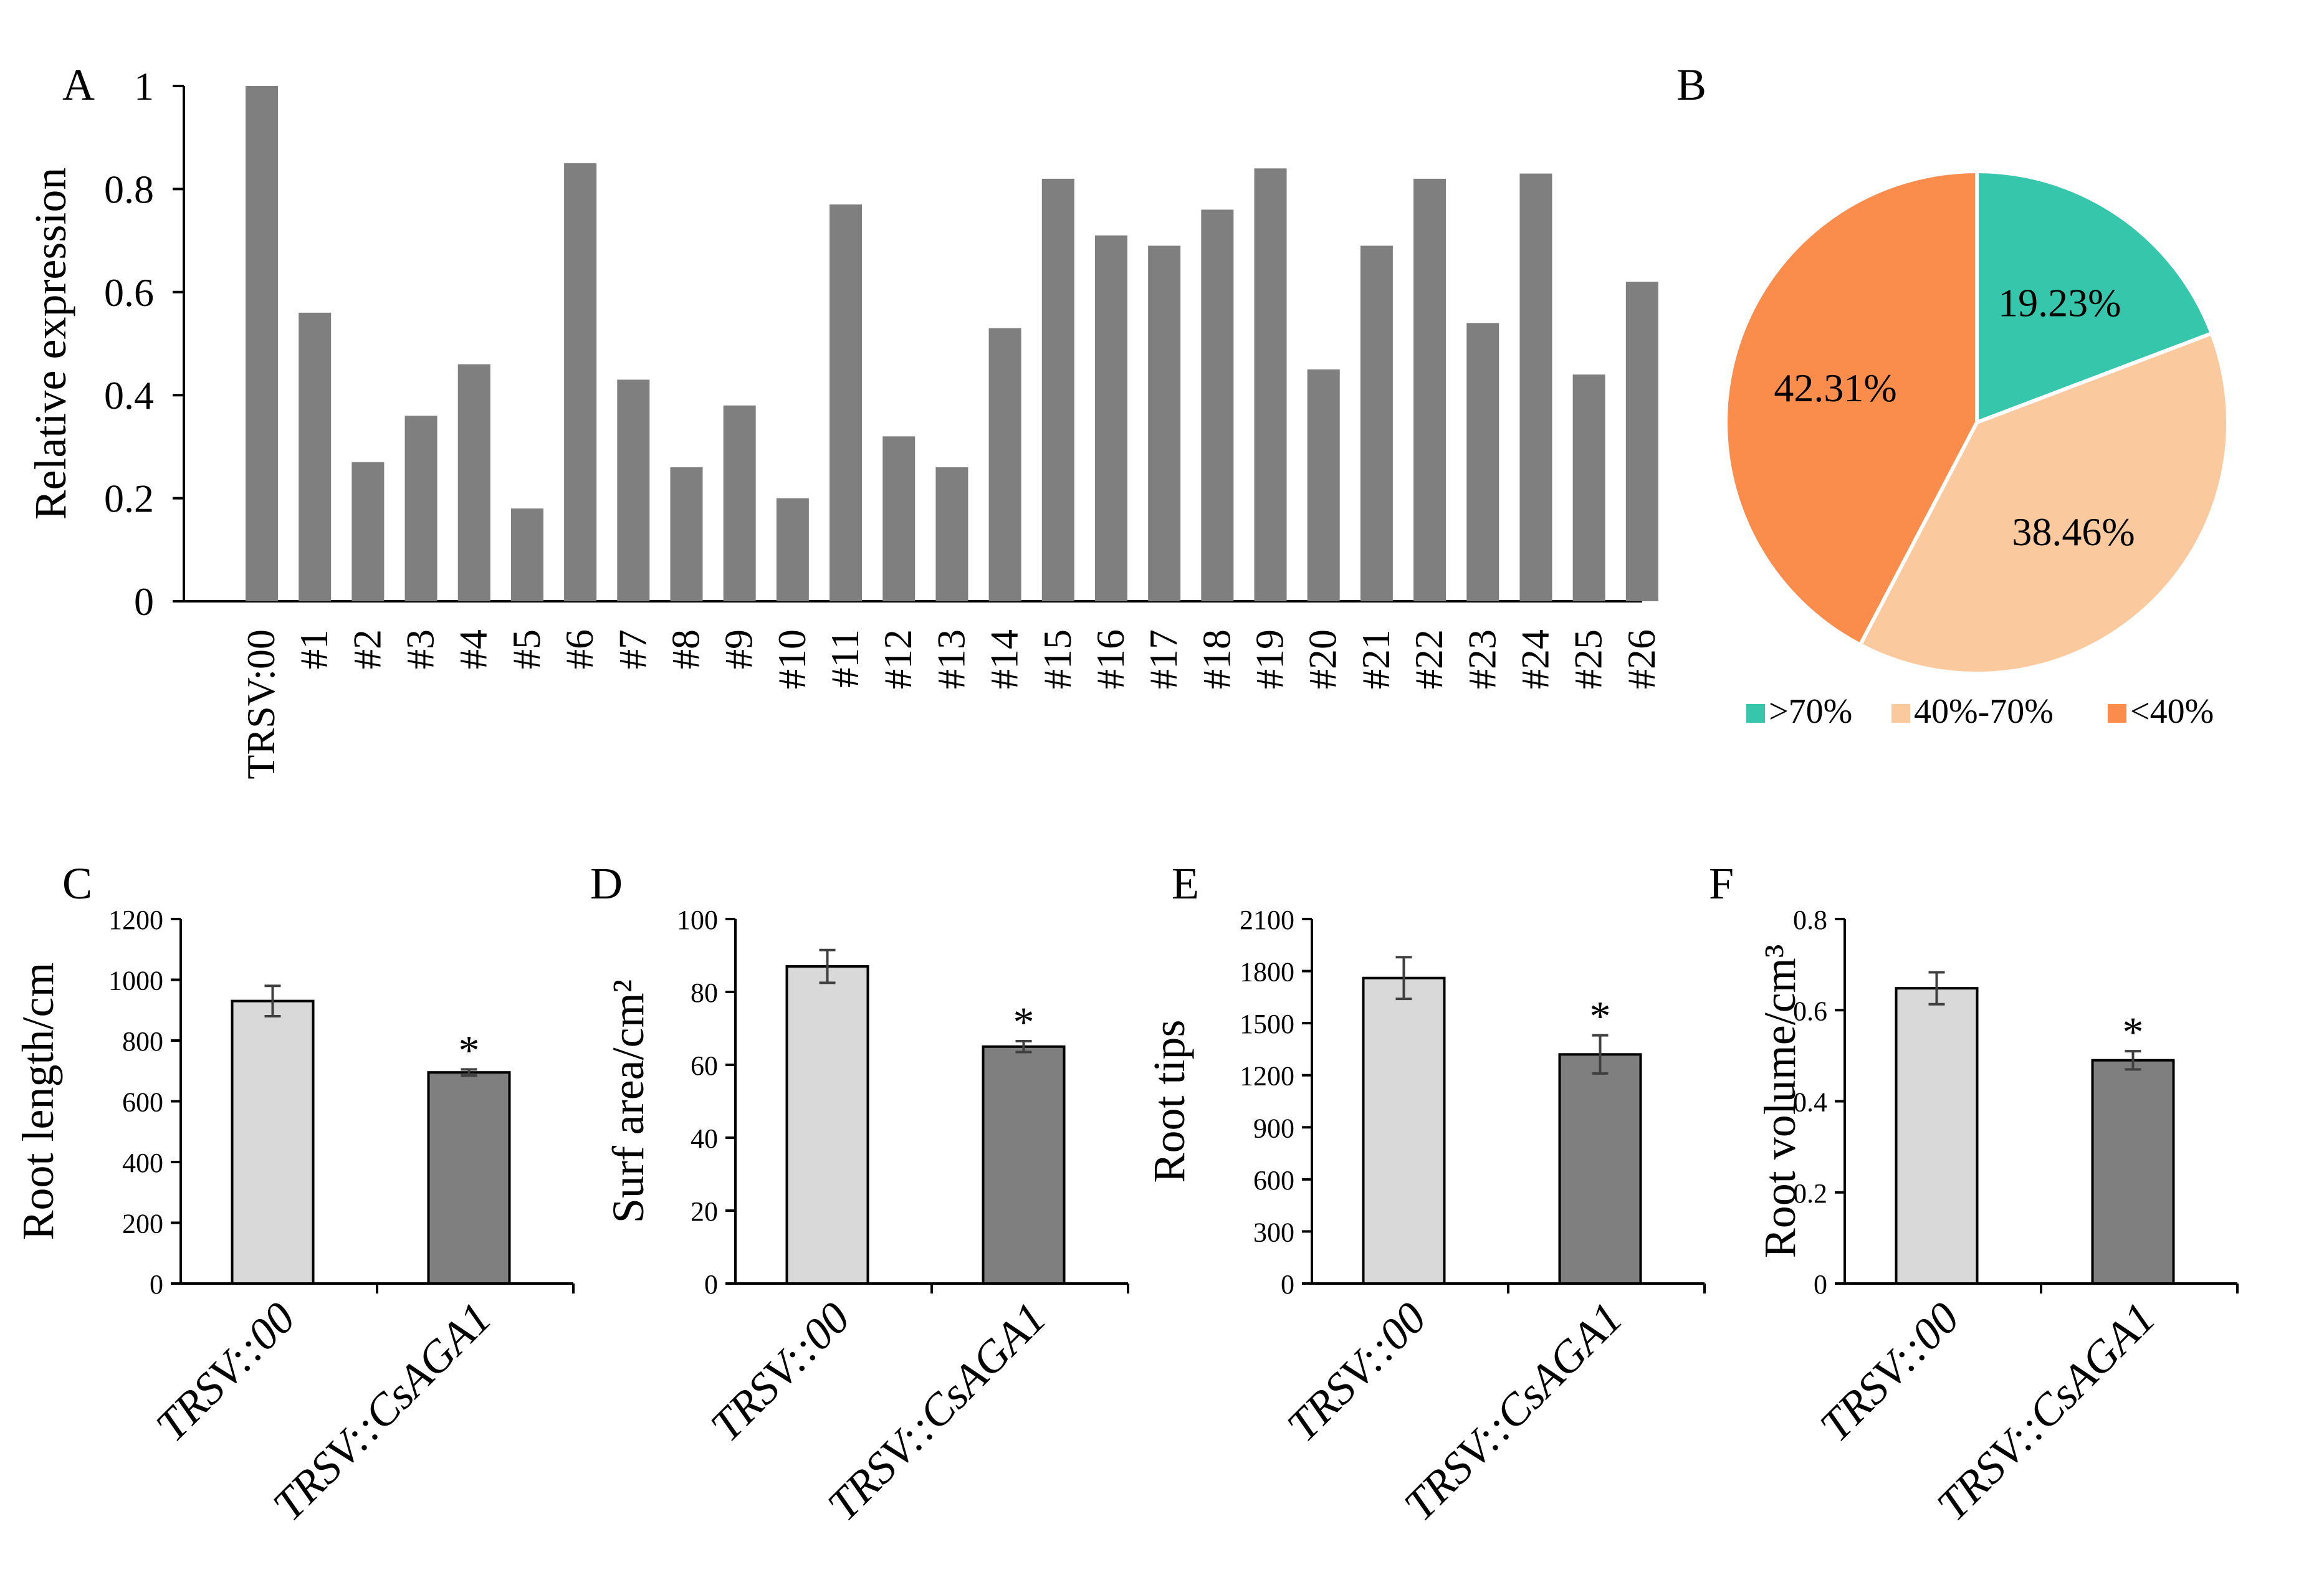 This screenshot has height=1572, width=2324. What do you see at coordinates (142, 1103) in the screenshot?
I see `panel-c-y-tick-label: 600` at bounding box center [142, 1103].